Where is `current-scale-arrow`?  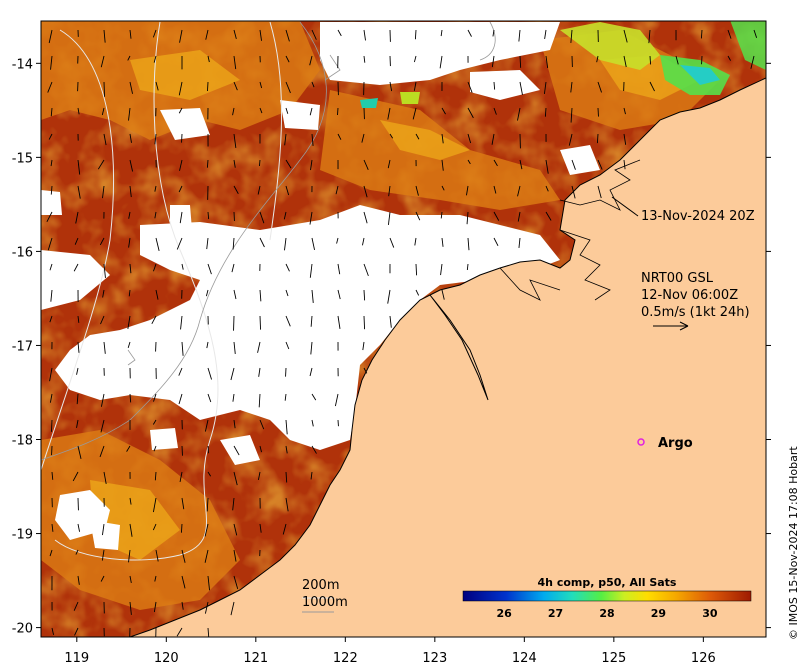 current-scale-arrow is located at coordinates (671, 326).